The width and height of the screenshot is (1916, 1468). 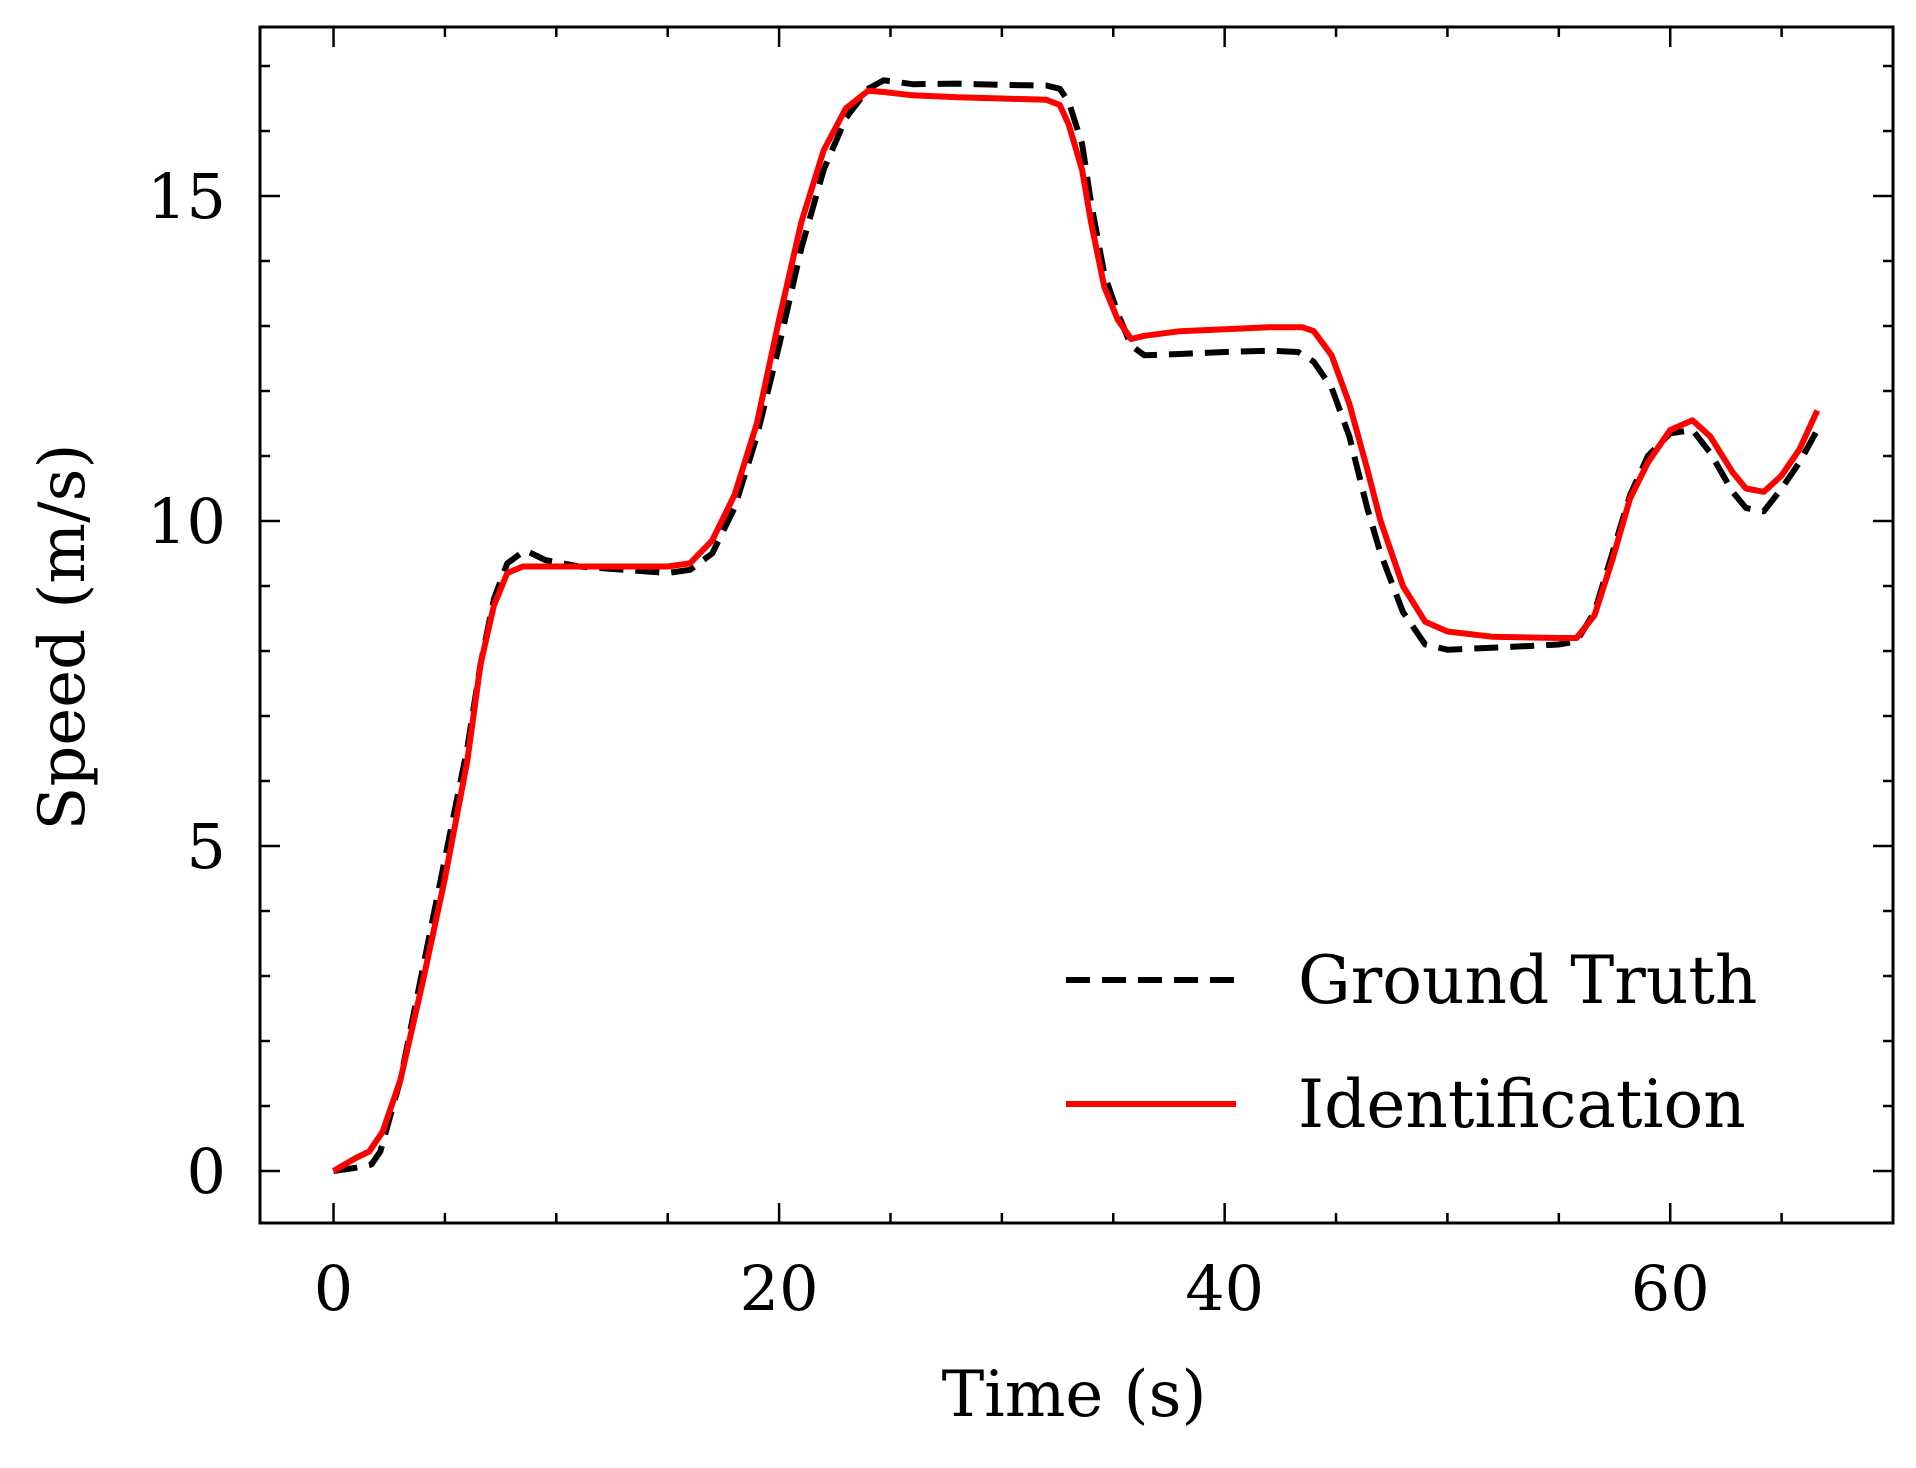 What do you see at coordinates (1074, 1395) in the screenshot?
I see `x-axis-title: Time (s)` at bounding box center [1074, 1395].